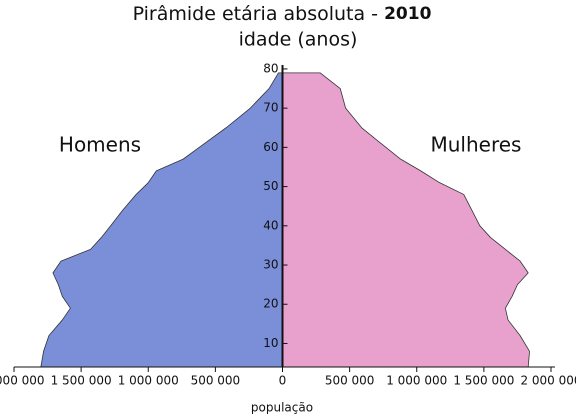  I want to click on title-year: 2010, so click(407, 14).